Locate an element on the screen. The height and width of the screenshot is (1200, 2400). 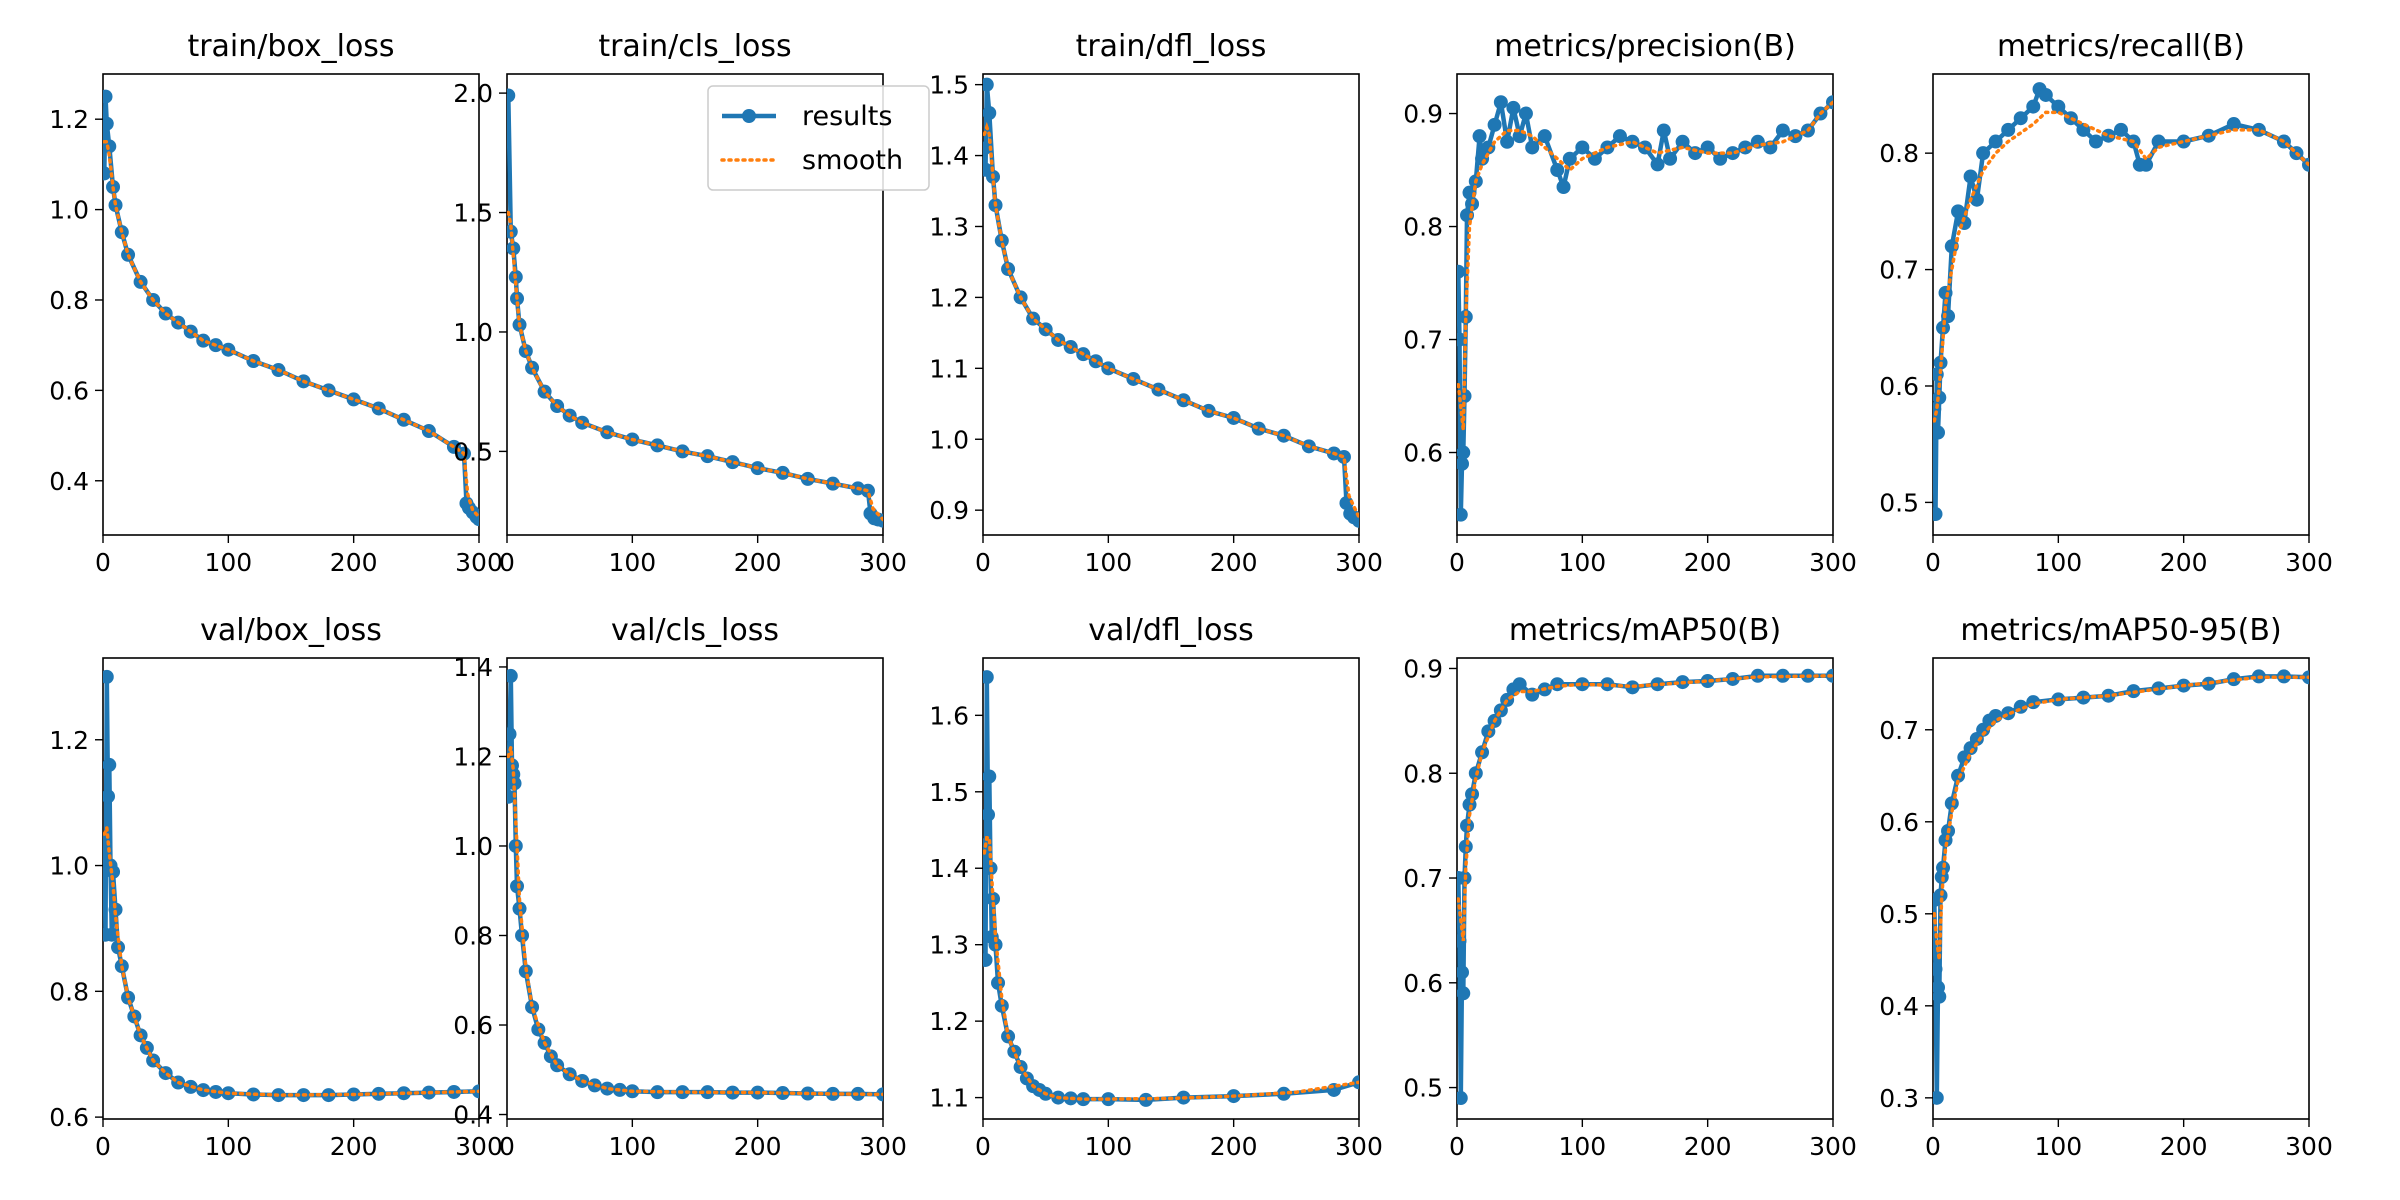
legend: results smooth is located at coordinates (818, 138).